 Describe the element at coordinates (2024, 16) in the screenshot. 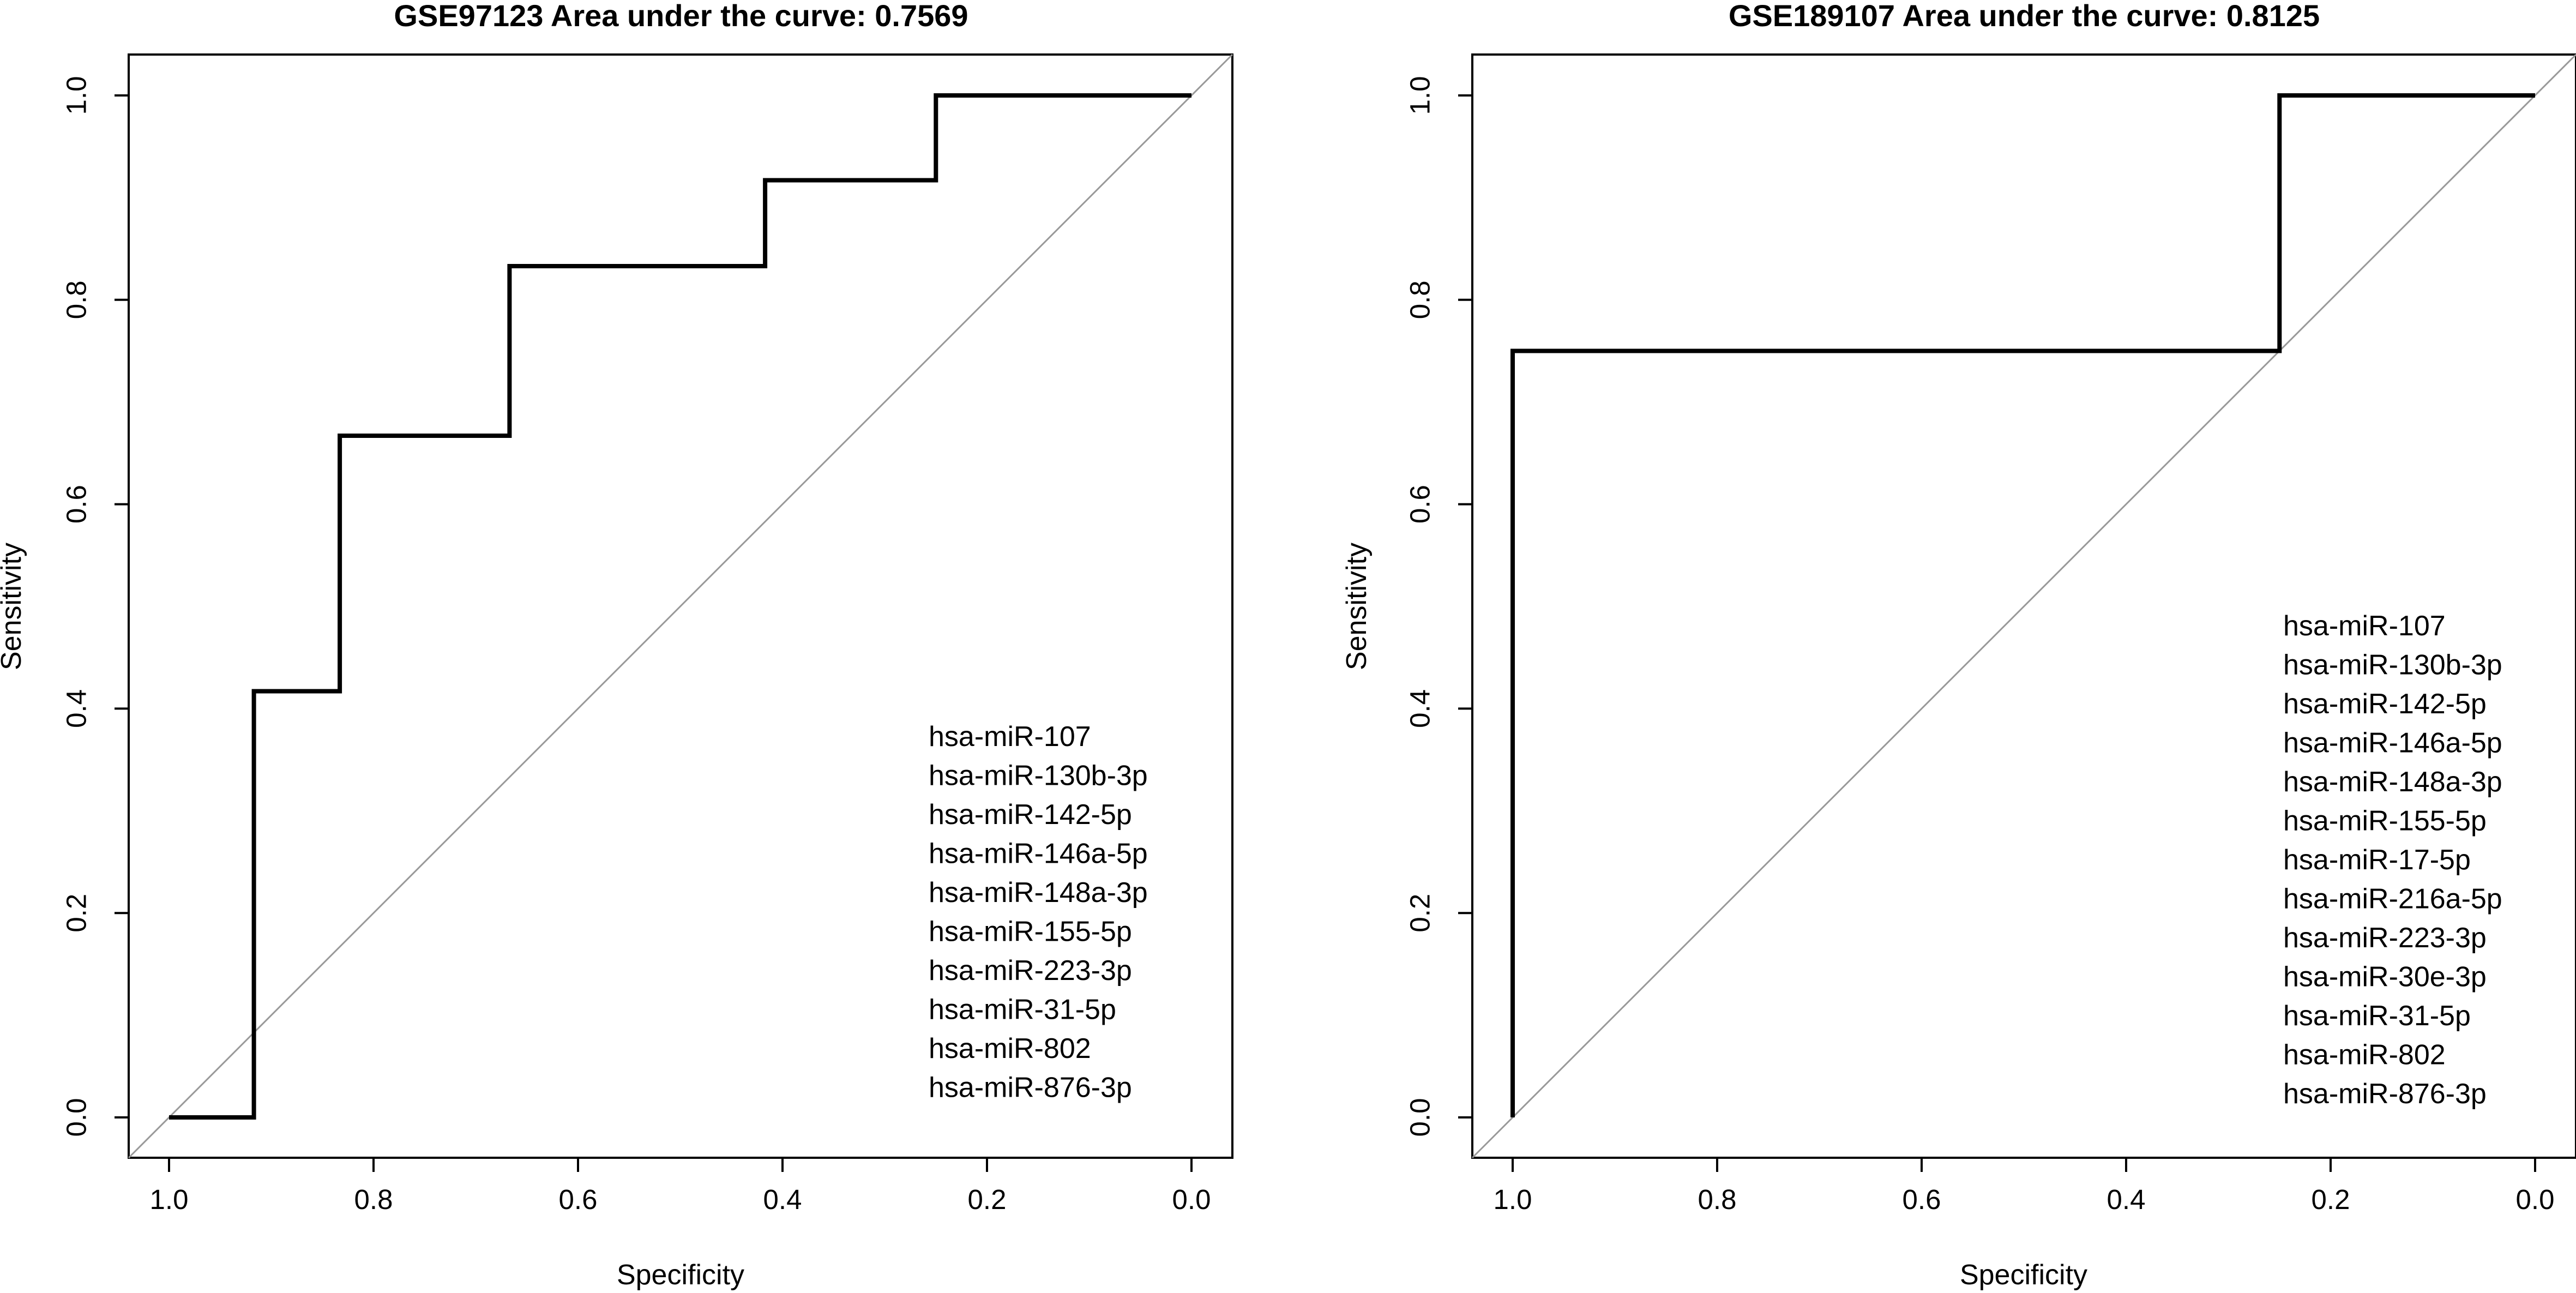

I see `chart-title: GSE189107 Area under the curve: 0.8125` at that location.